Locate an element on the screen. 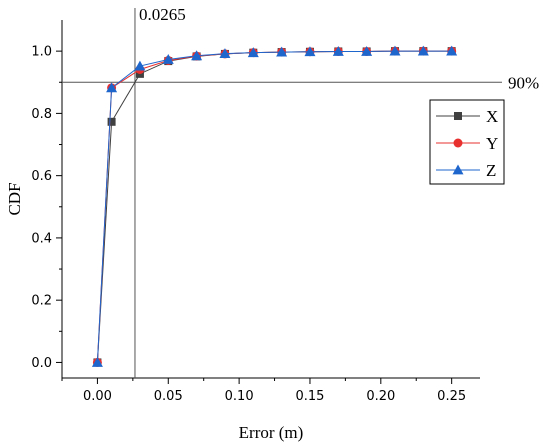 This screenshot has width=550, height=447. legend-label-z: Z is located at coordinates (491, 170).